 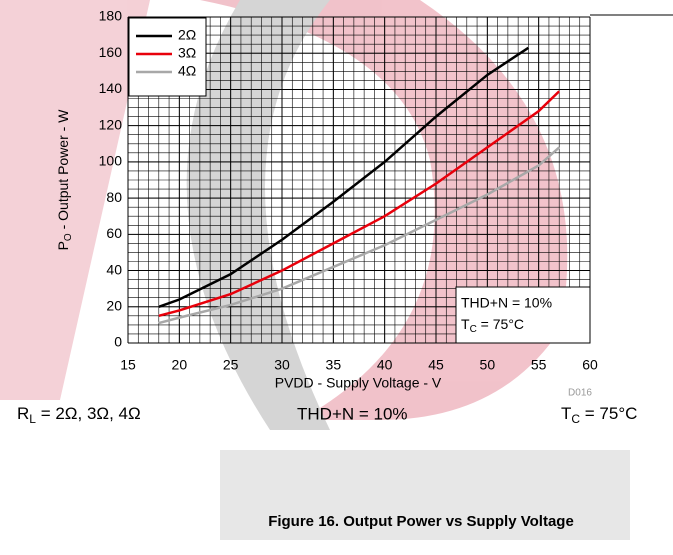 I want to click on y-tick-label: 160, so click(x=111, y=52).